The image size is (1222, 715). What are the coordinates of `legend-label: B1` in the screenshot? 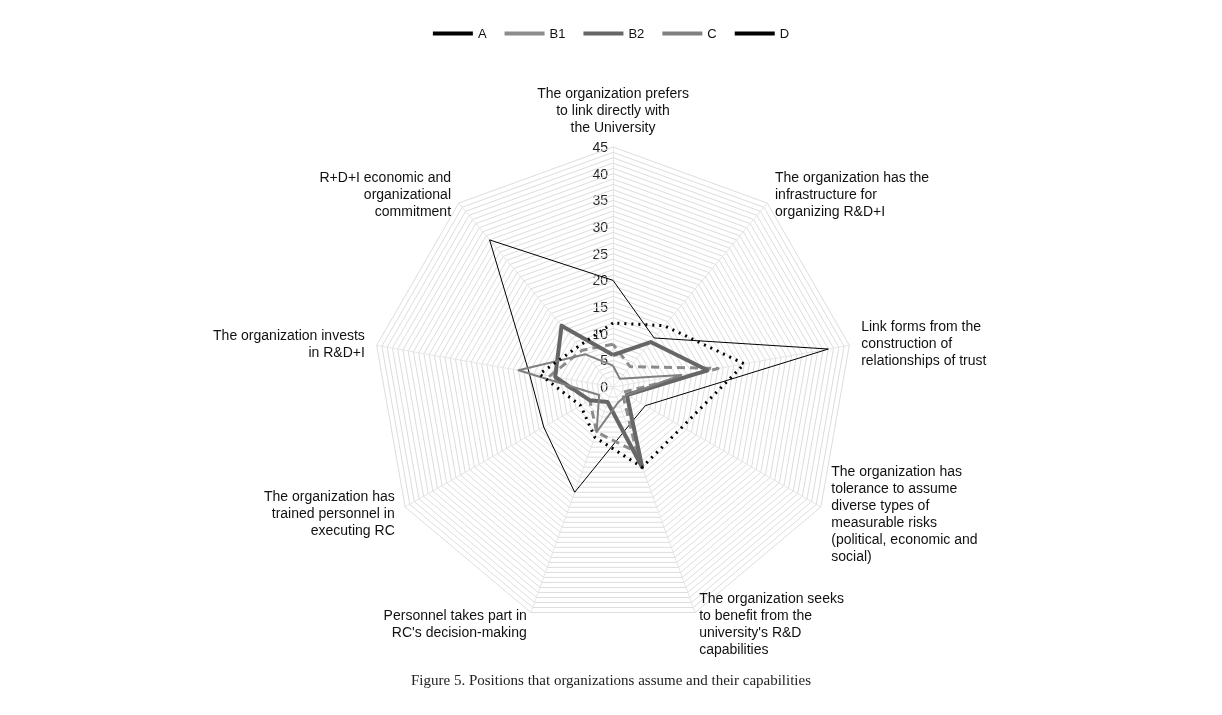 It's located at (557, 33).